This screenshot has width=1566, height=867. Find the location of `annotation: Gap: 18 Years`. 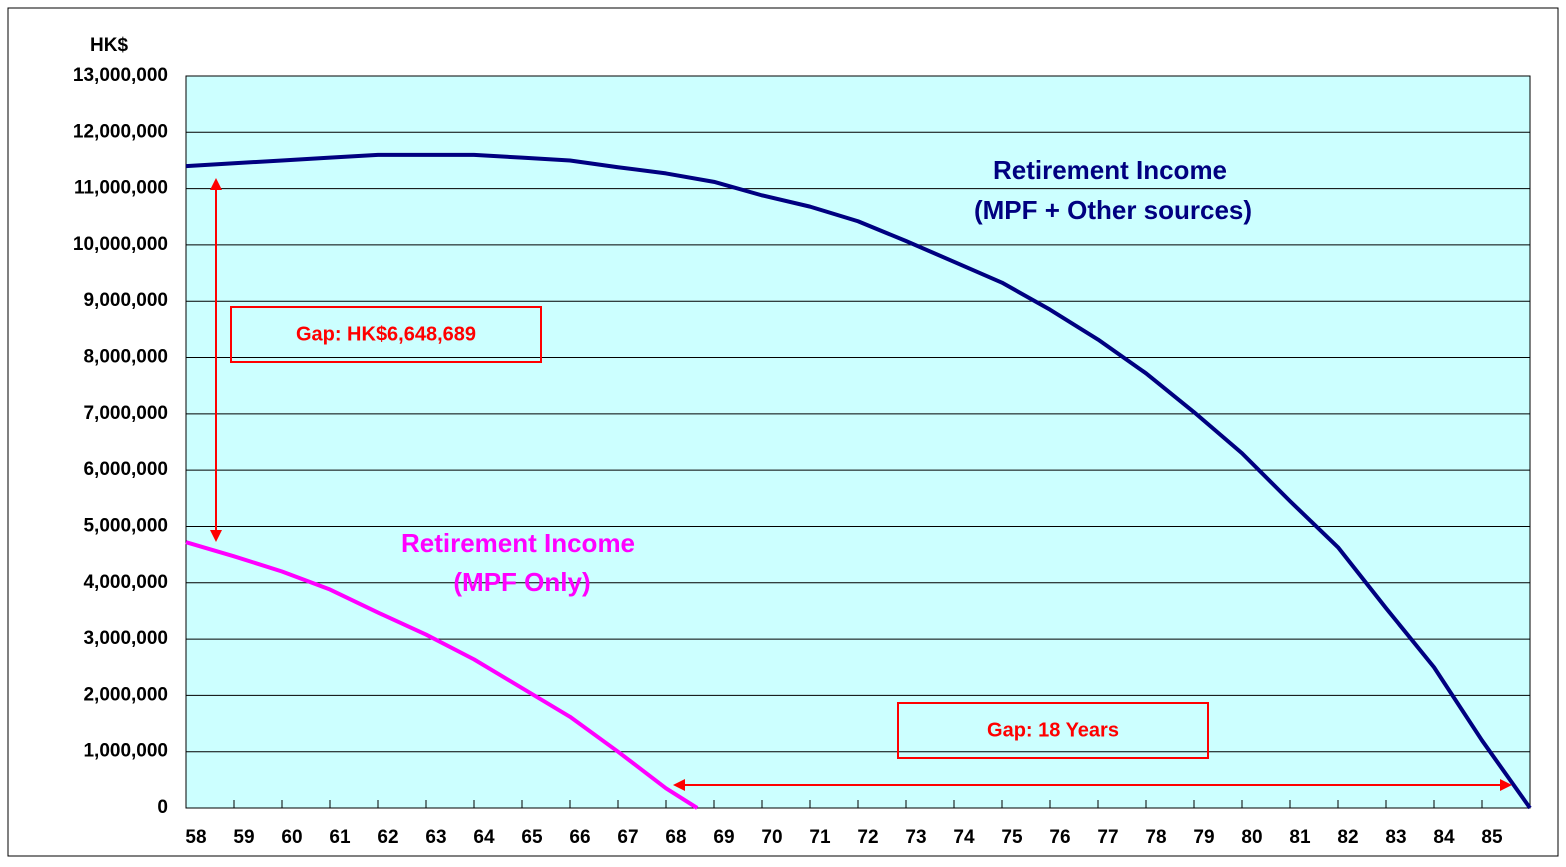

annotation: Gap: 18 Years is located at coordinates (1053, 730).